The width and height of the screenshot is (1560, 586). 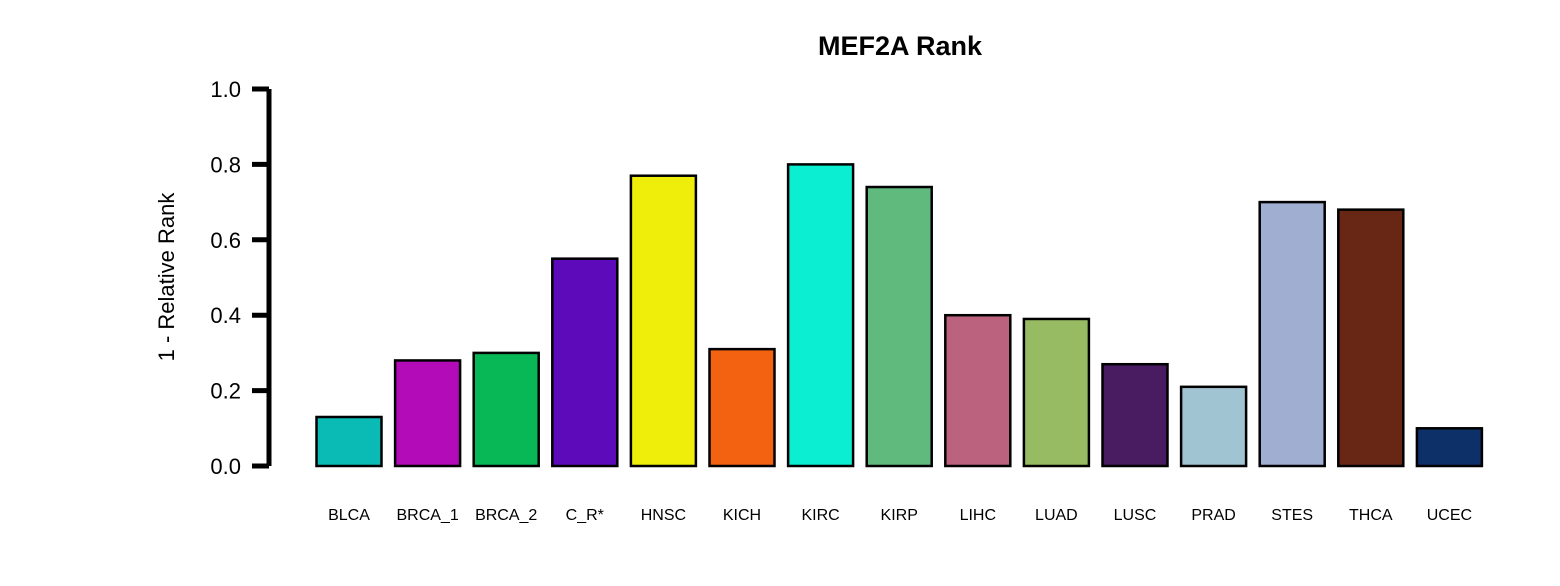 I want to click on bar-luad, so click(x=1056, y=392).